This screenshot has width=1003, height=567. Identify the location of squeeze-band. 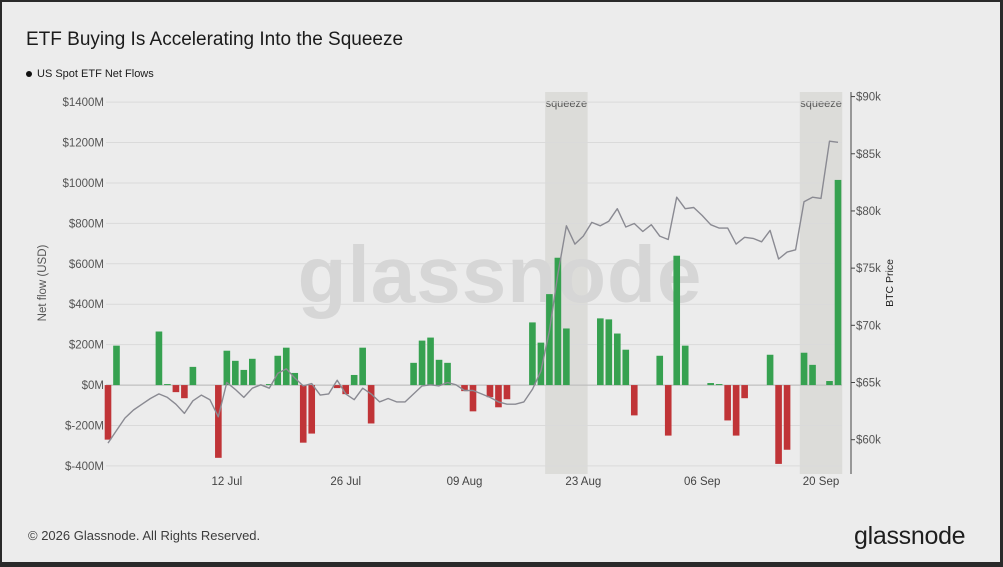
(566, 283).